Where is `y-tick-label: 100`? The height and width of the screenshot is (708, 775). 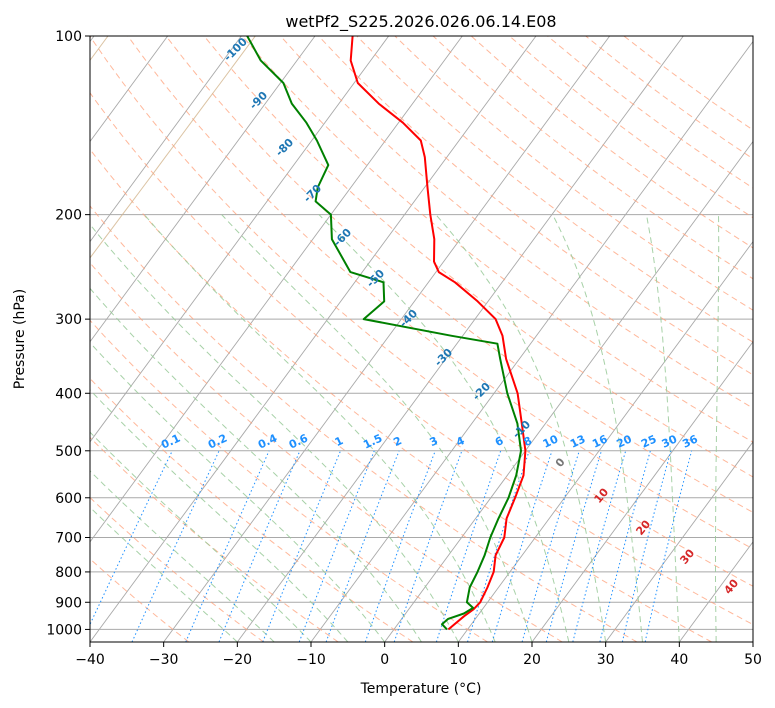 y-tick-label: 100 is located at coordinates (68, 37).